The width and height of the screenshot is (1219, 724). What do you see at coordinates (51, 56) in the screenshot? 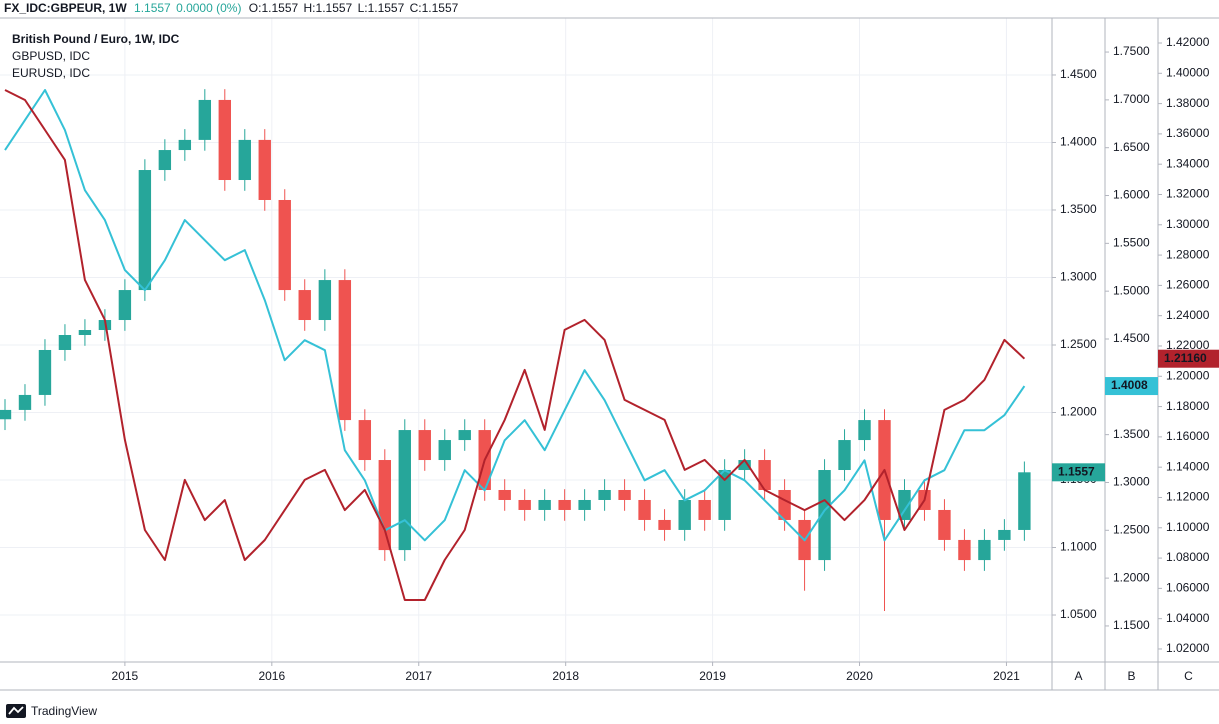
I see `legend-entry: GBPUSD, IDC` at bounding box center [51, 56].